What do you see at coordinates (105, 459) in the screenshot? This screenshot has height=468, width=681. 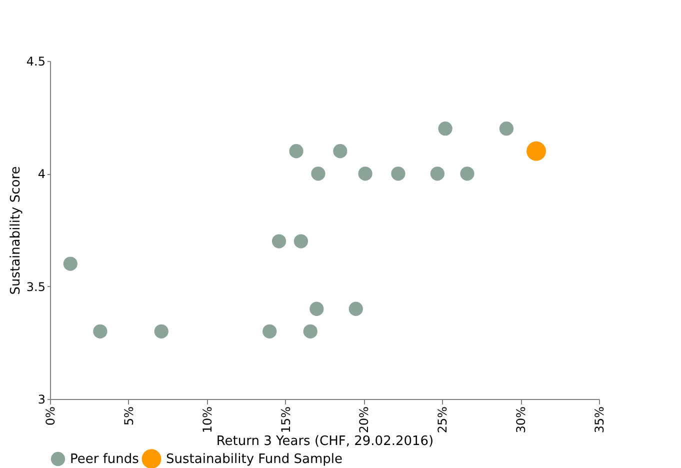 I see `legend-label: Peer funds` at bounding box center [105, 459].